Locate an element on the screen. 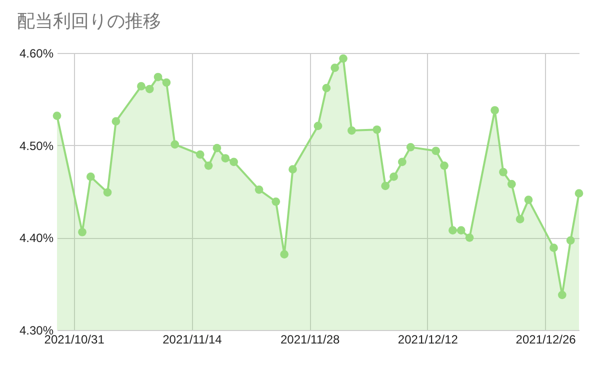  y-tick-label: 4.60% is located at coordinates (36, 53).